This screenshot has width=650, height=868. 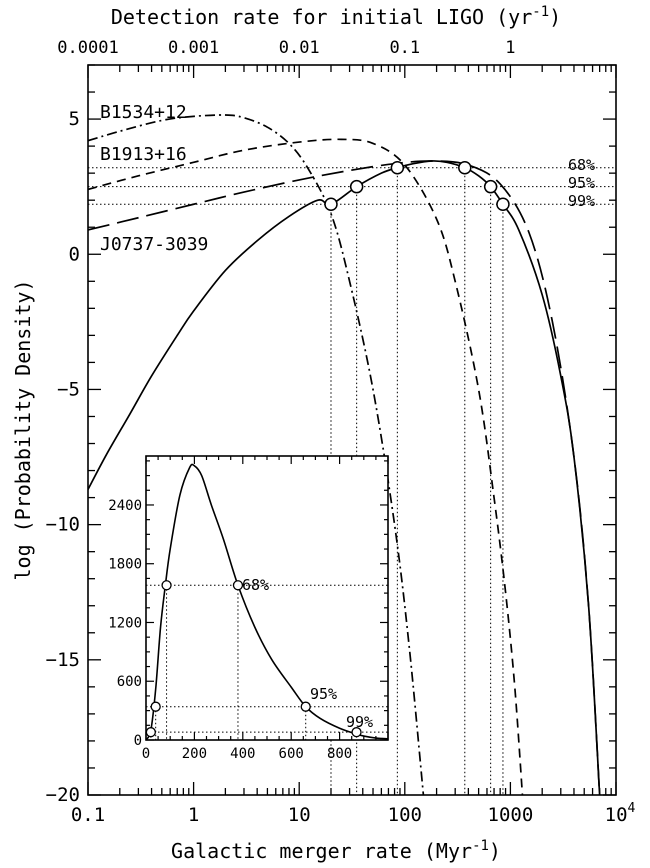 What do you see at coordinates (68, 389) in the screenshot?
I see `y-tick-label-2: −5` at bounding box center [68, 389].